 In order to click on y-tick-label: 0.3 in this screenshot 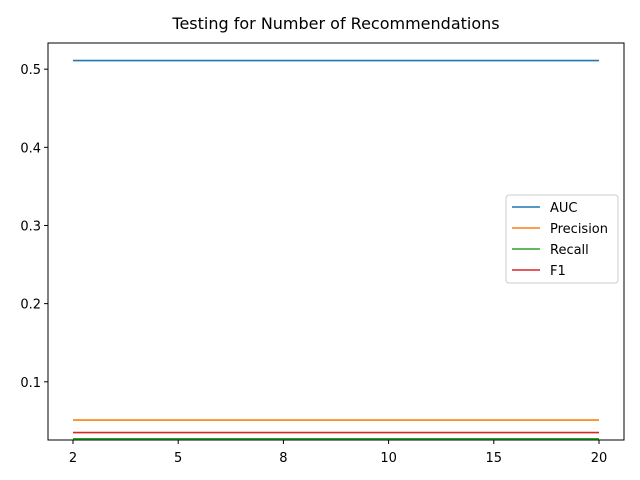, I will do `click(30, 226)`.